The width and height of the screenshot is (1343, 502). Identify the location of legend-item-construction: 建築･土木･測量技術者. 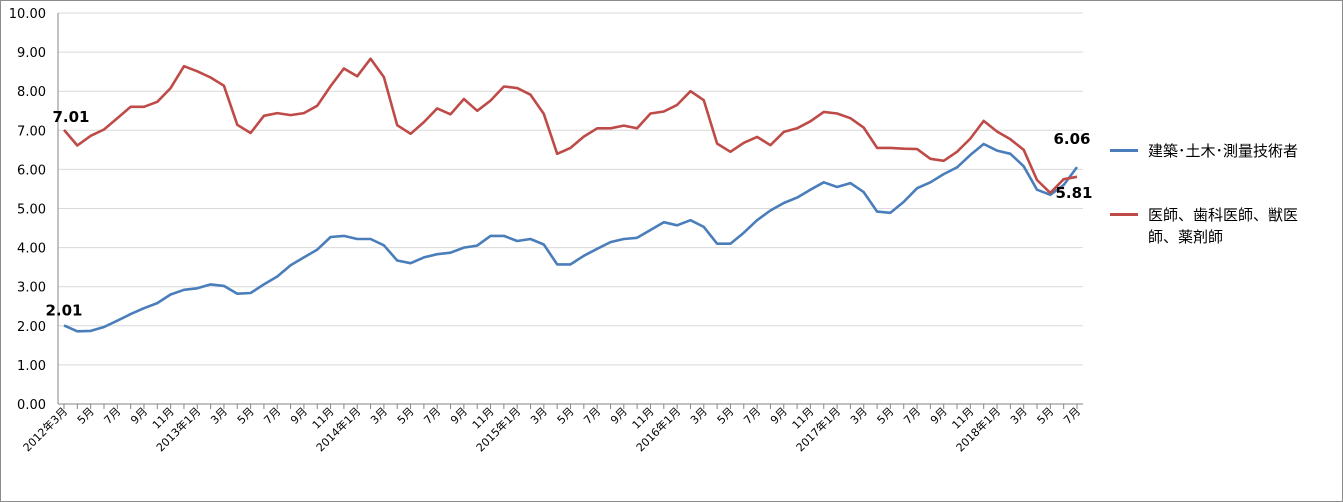
(1225, 151).